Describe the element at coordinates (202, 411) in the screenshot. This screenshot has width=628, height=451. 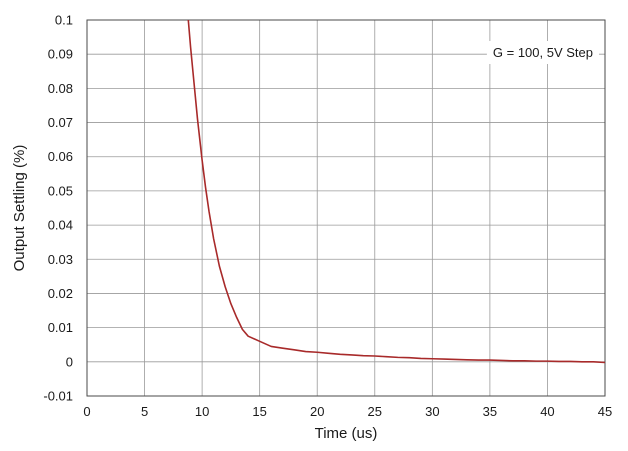
I see `x-tick-label: 10` at that location.